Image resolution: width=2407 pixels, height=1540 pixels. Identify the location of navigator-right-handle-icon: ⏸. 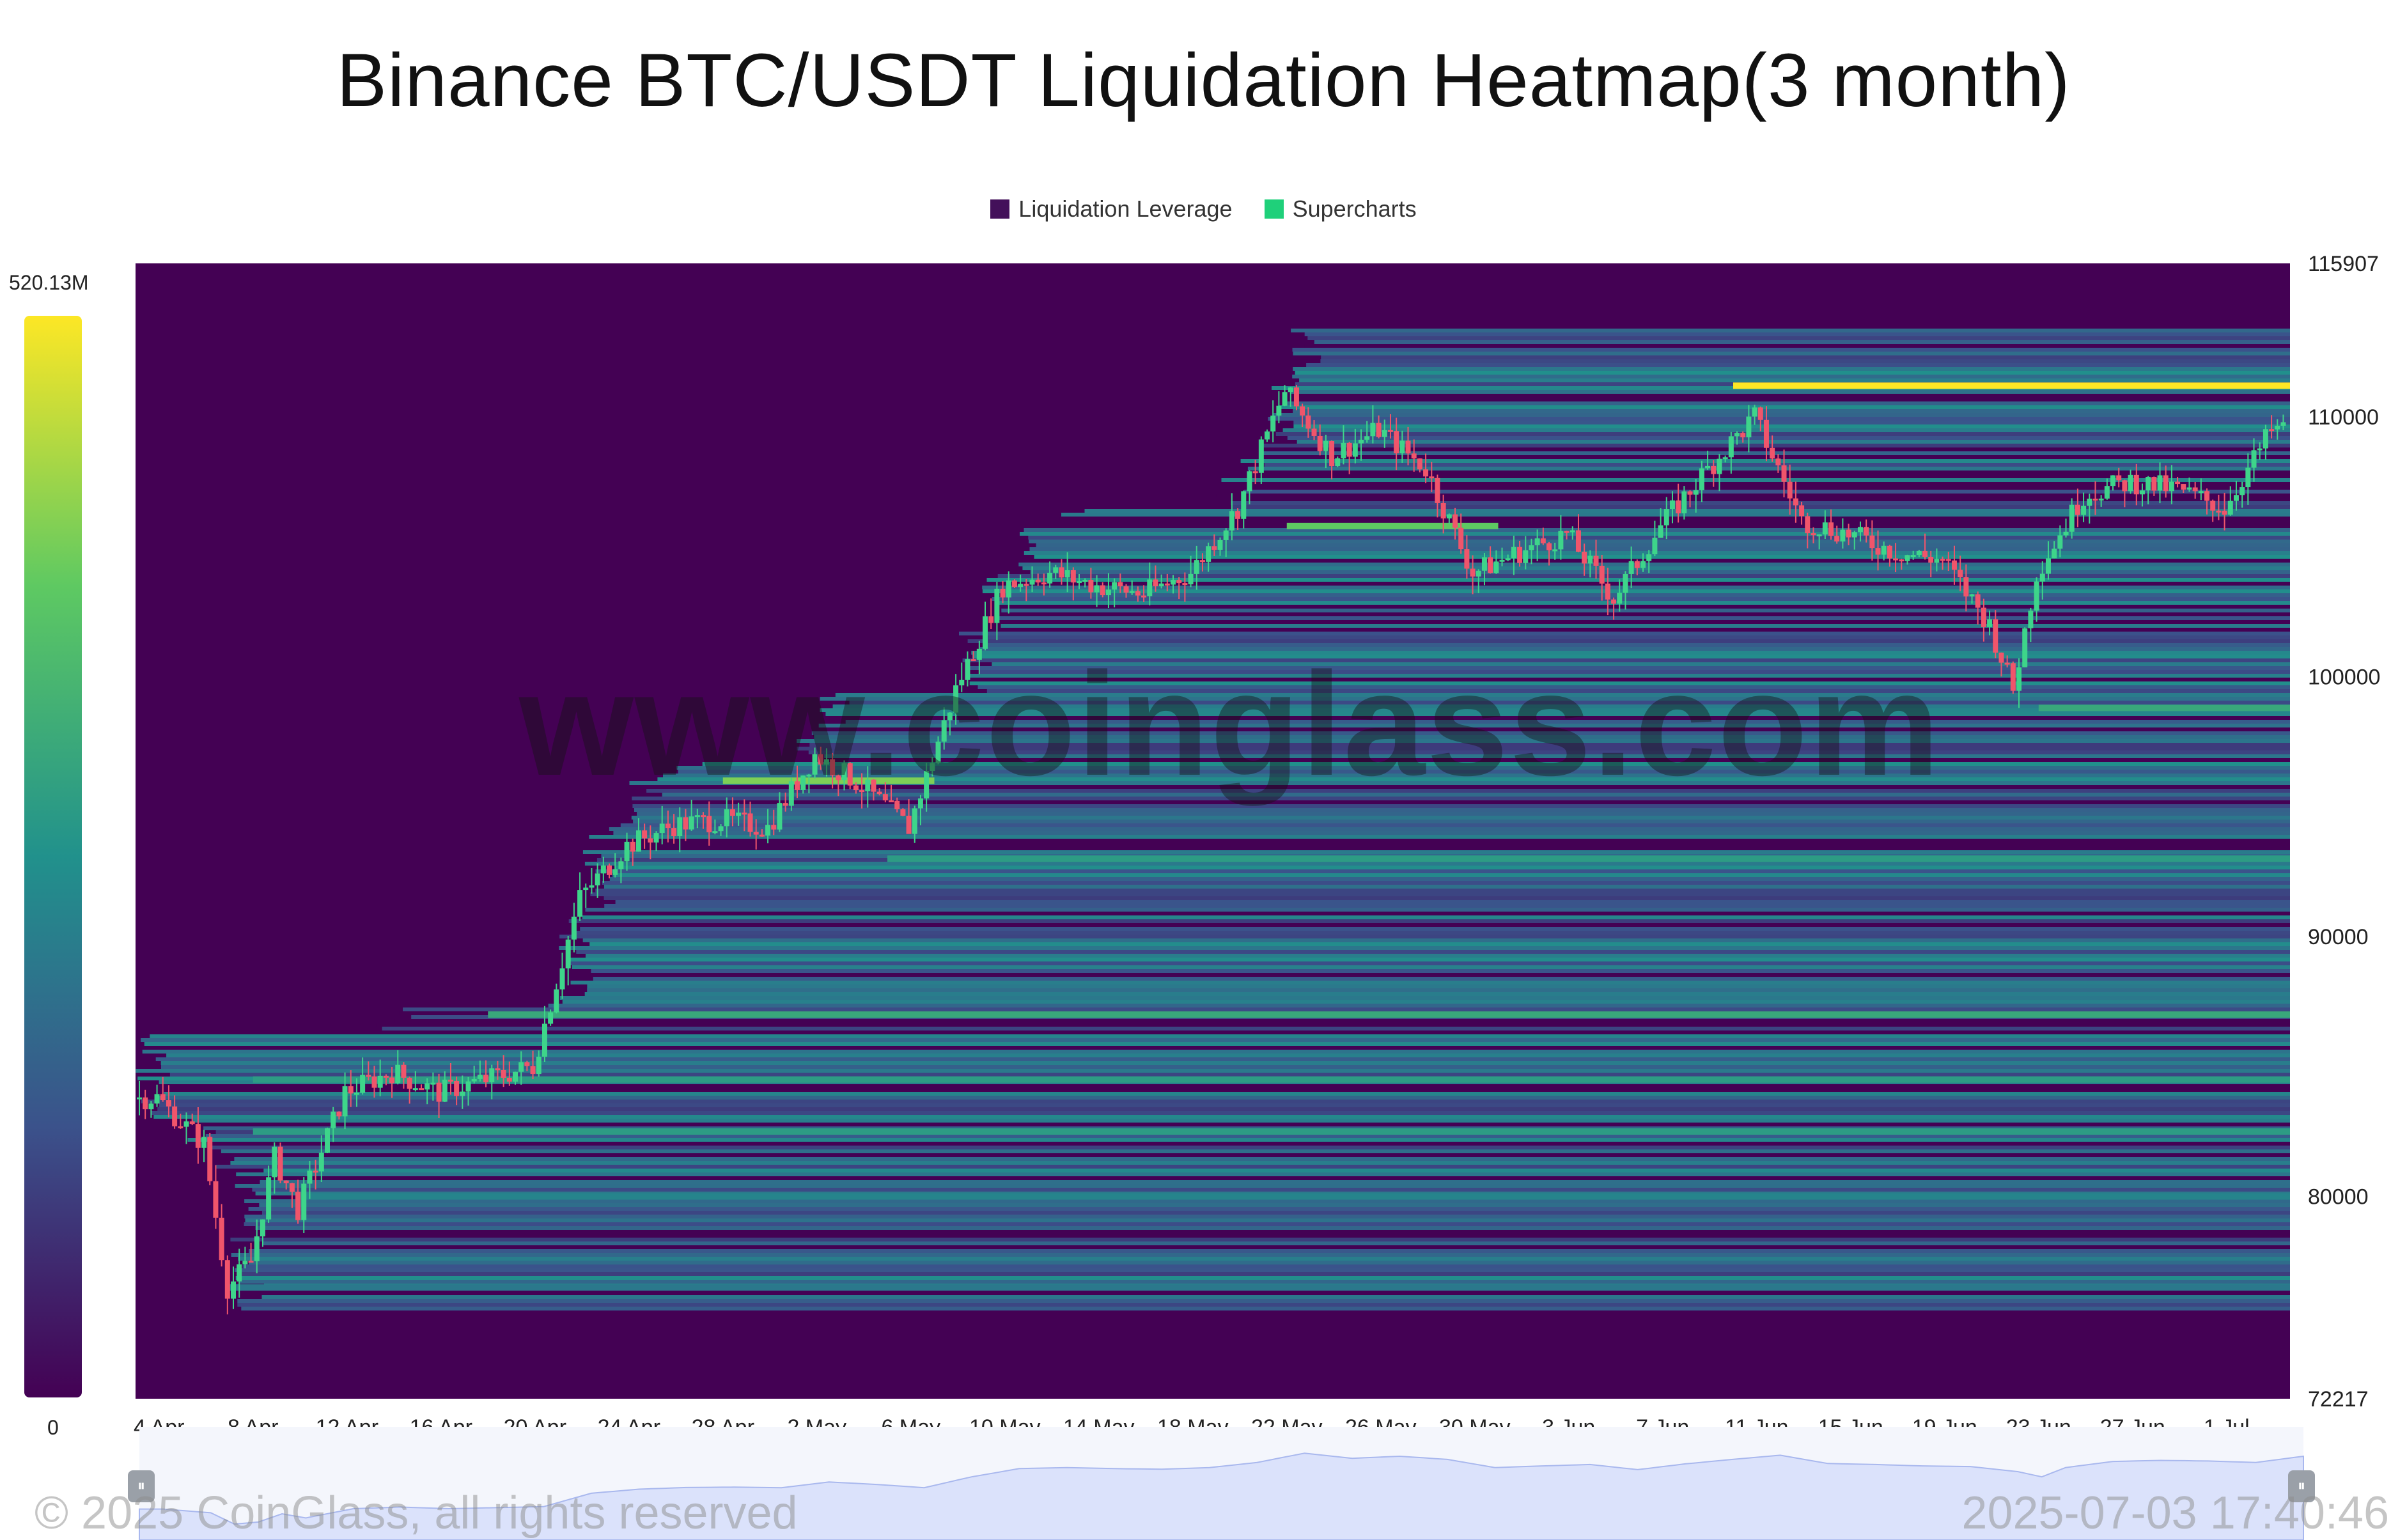
(2301, 1486).